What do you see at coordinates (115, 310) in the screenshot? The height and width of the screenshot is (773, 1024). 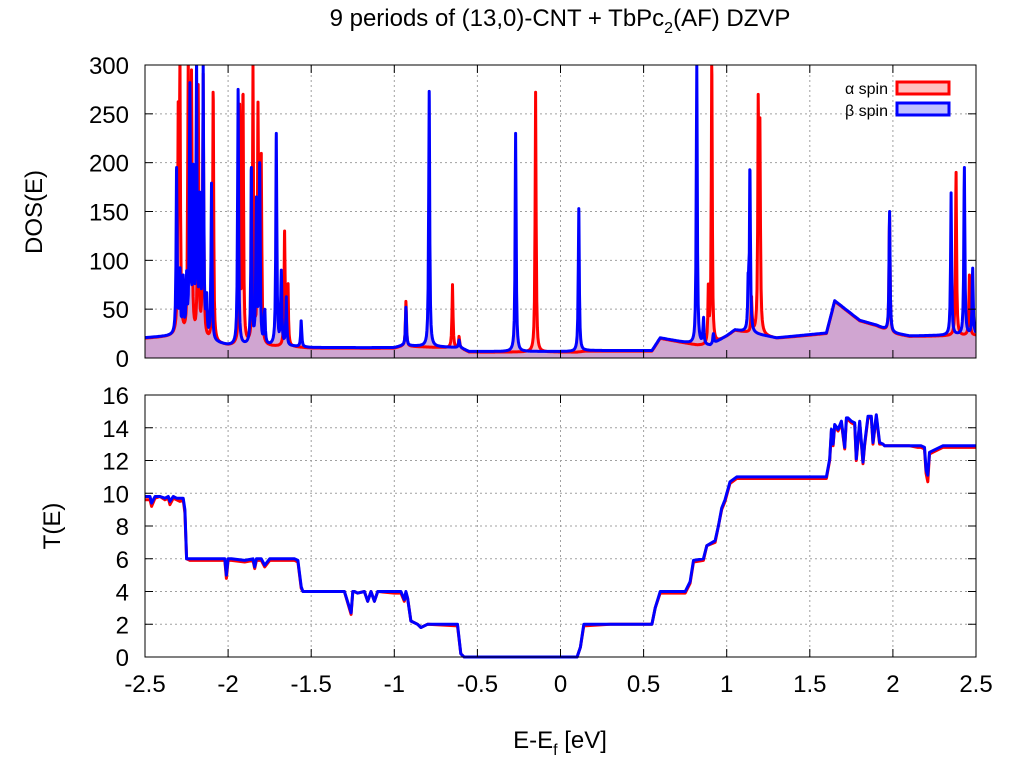 I see `dos-y-tick-label: 50` at bounding box center [115, 310].